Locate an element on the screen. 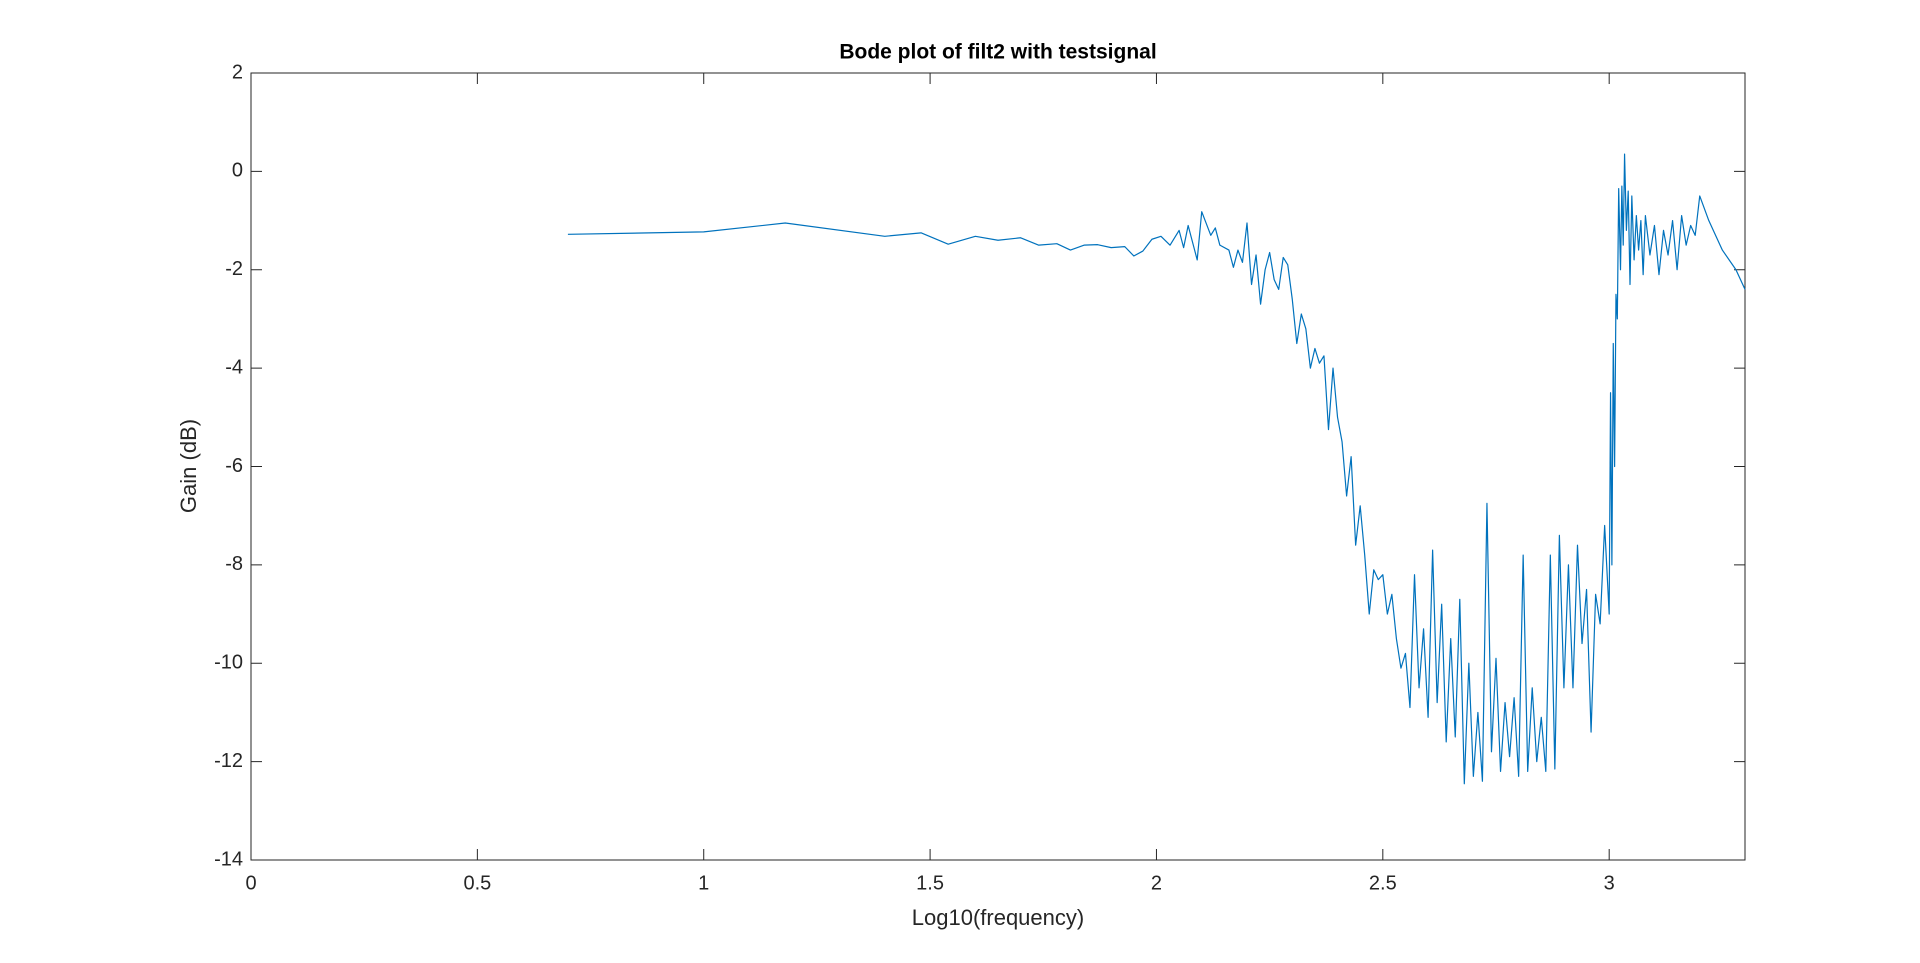 The width and height of the screenshot is (1920, 963). y-tick-label: 0 is located at coordinates (237, 171).